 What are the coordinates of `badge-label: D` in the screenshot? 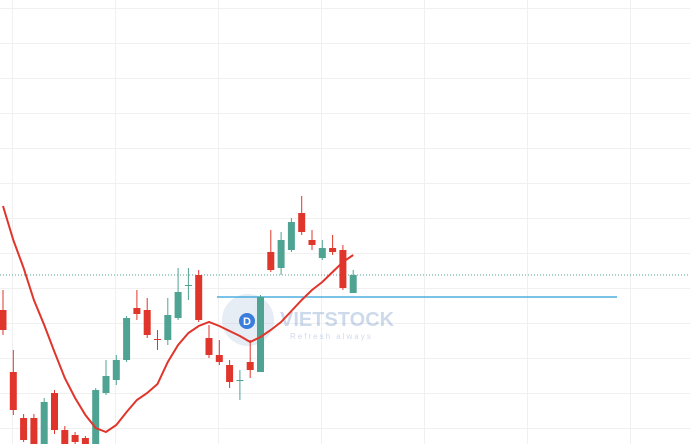 It's located at (247, 322).